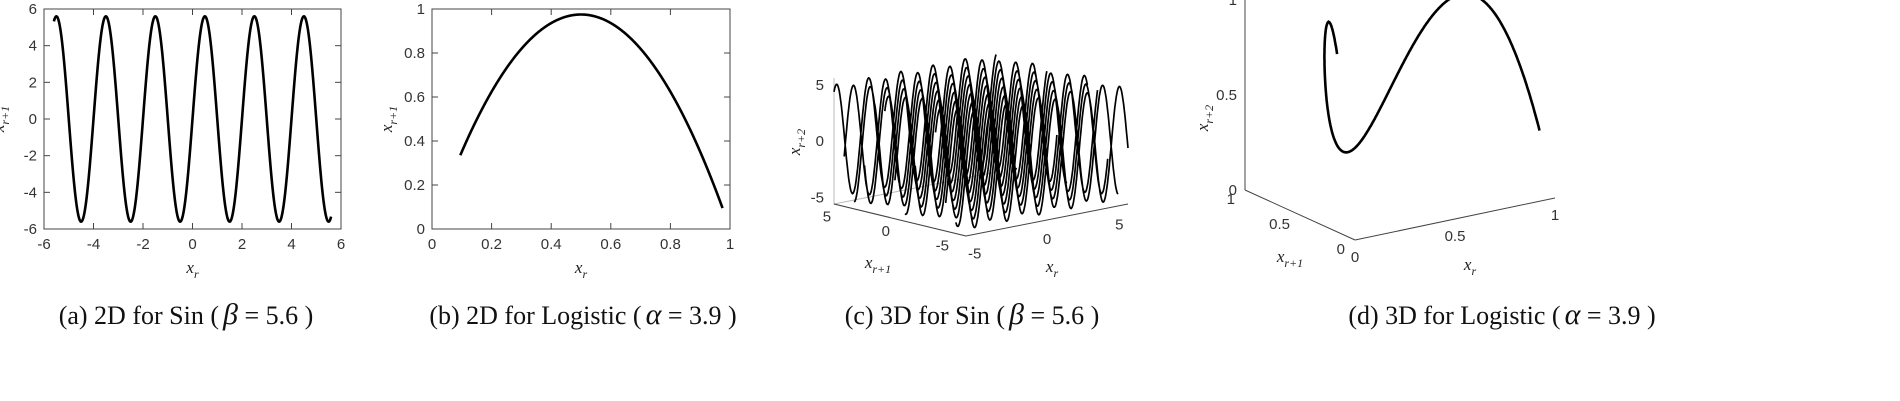 The height and width of the screenshot is (401, 1900). I want to click on panel-caption: (d) 3D for Logistic (α = 3.9 ), so click(1501, 314).